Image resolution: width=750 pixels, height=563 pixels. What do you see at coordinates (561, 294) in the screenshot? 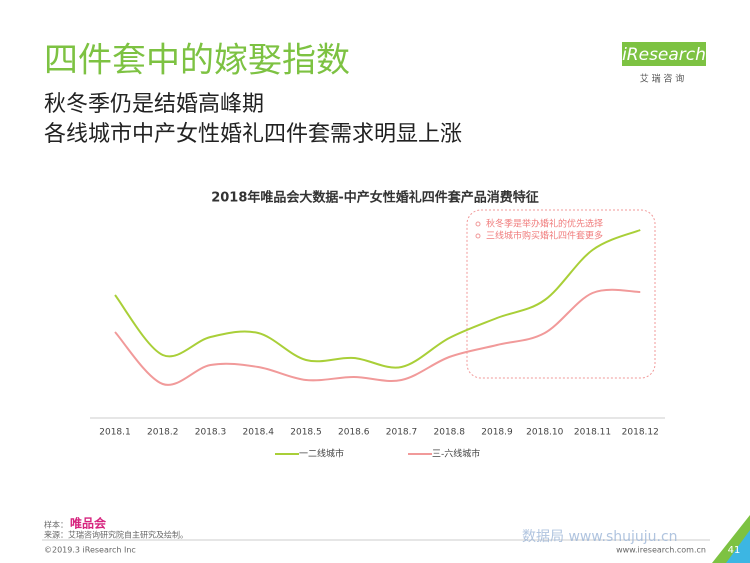
I see `highlight-box` at bounding box center [561, 294].